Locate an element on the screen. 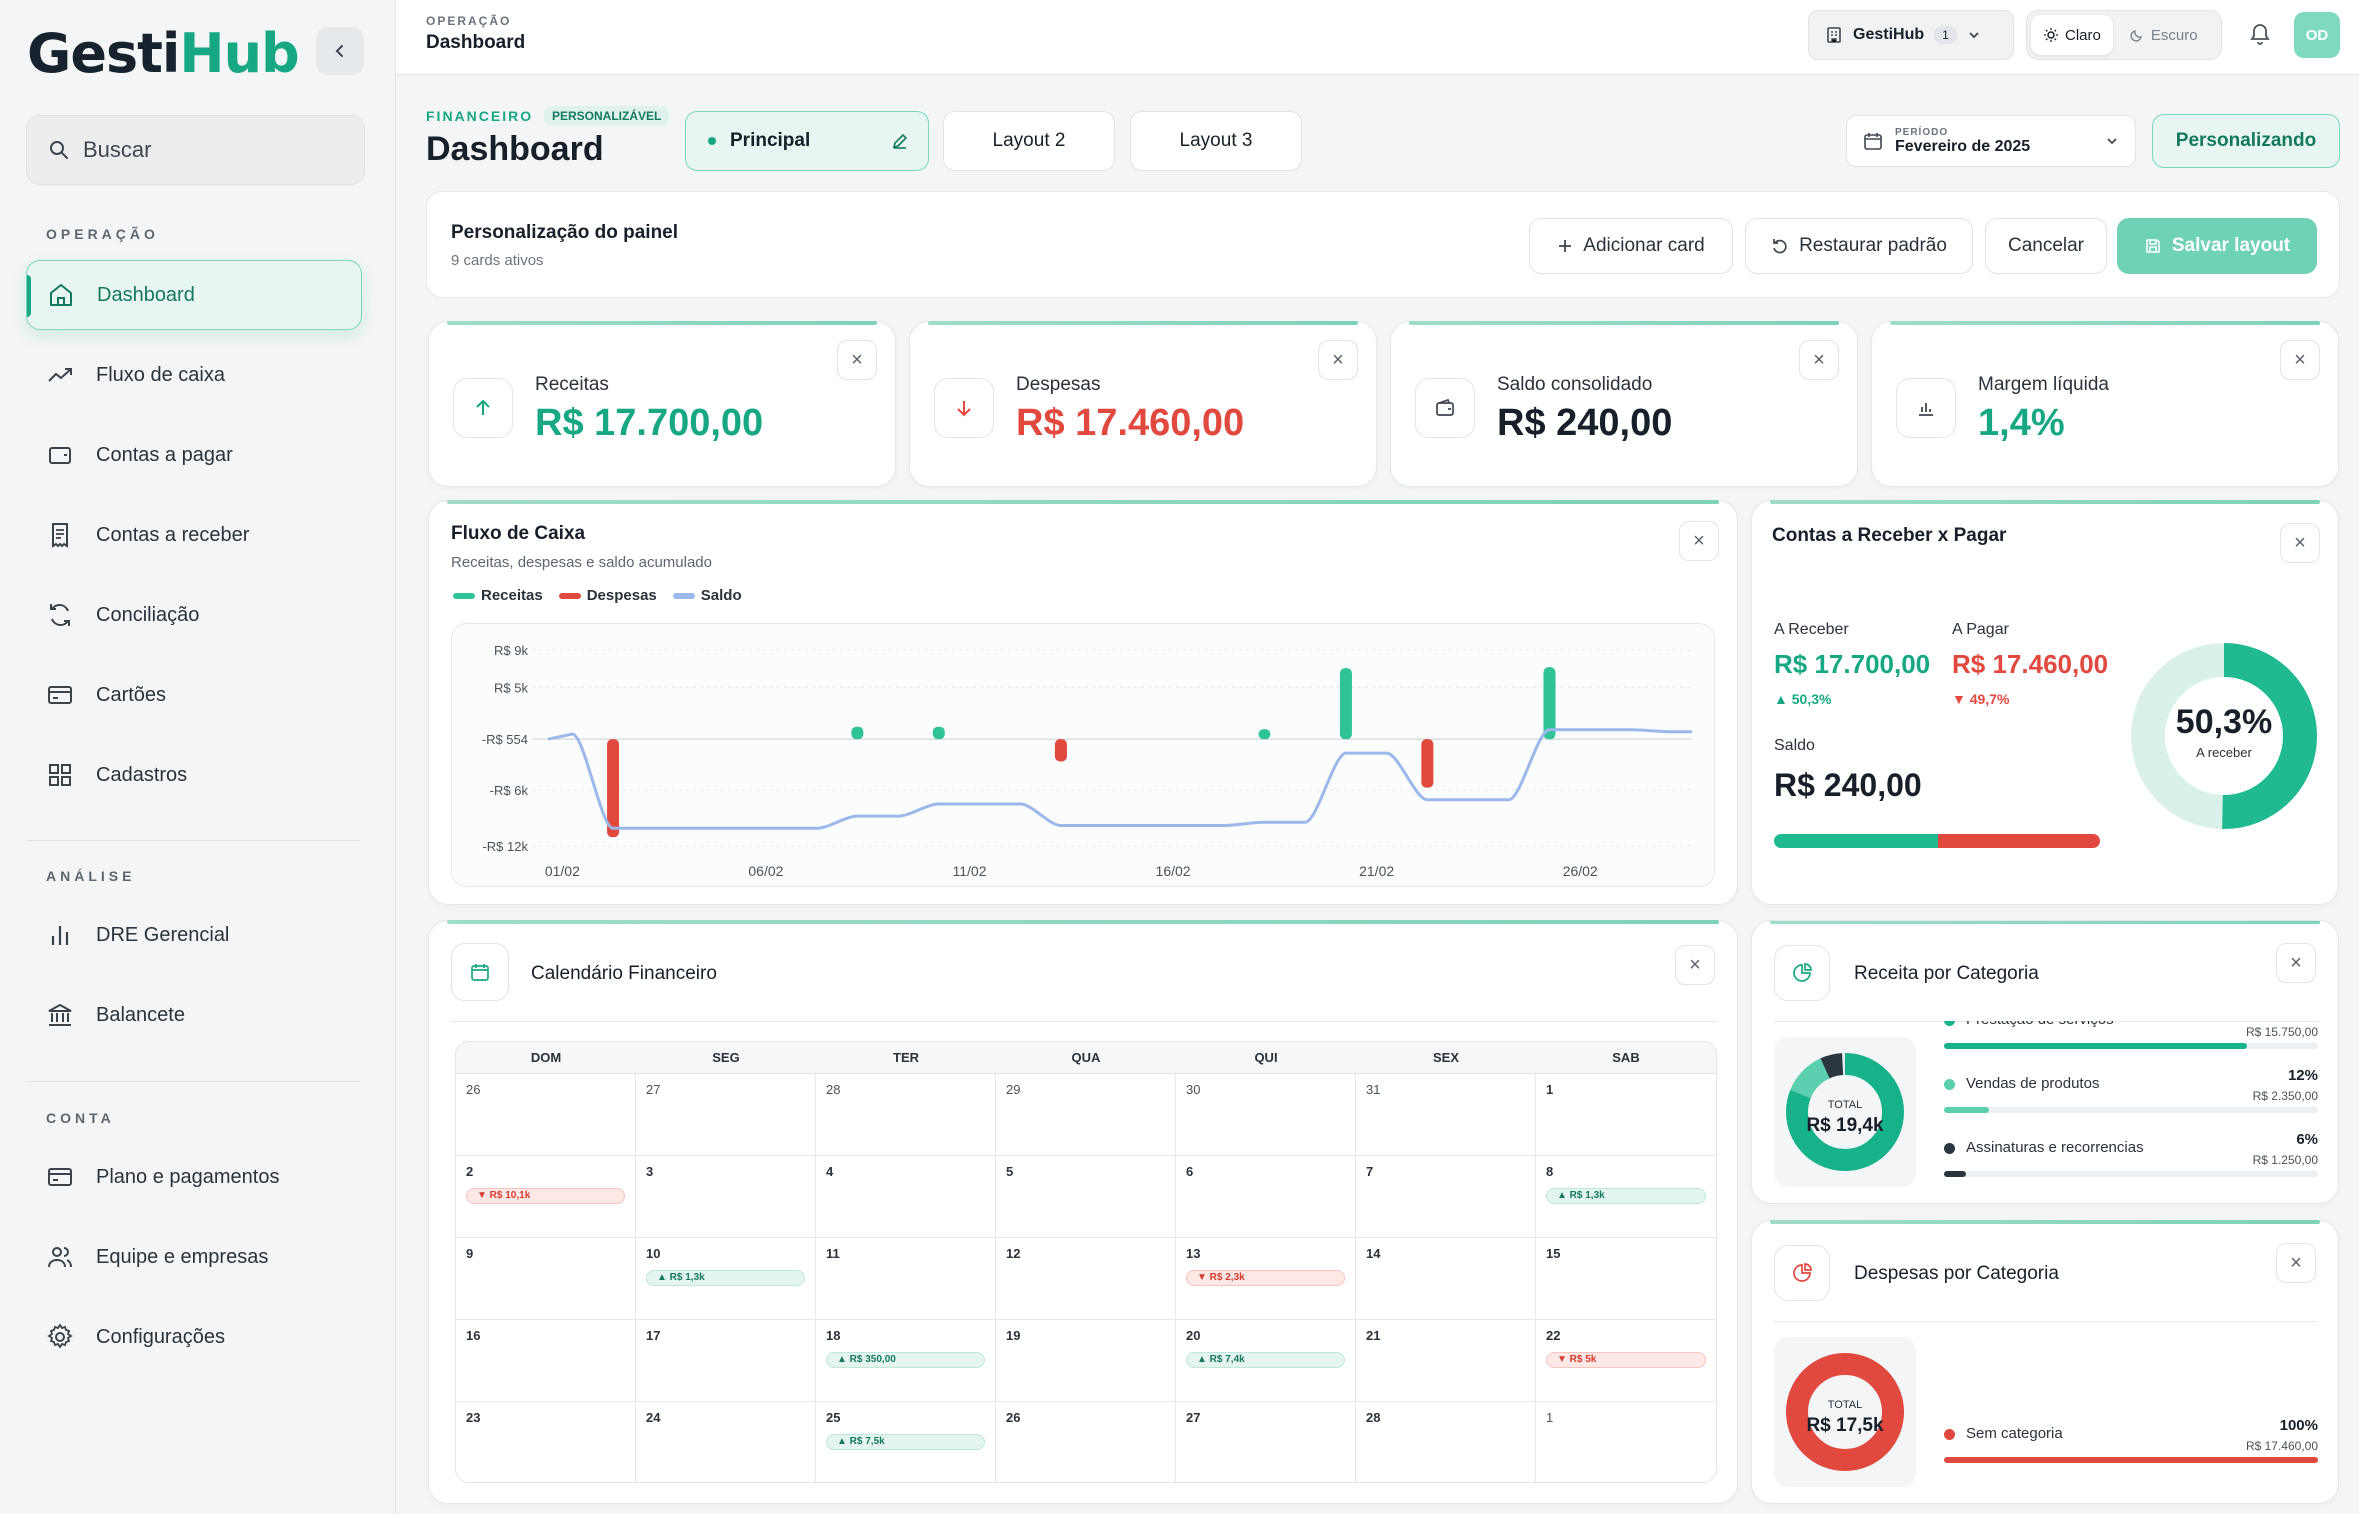  calendar-day: 19 is located at coordinates (1086, 1361).